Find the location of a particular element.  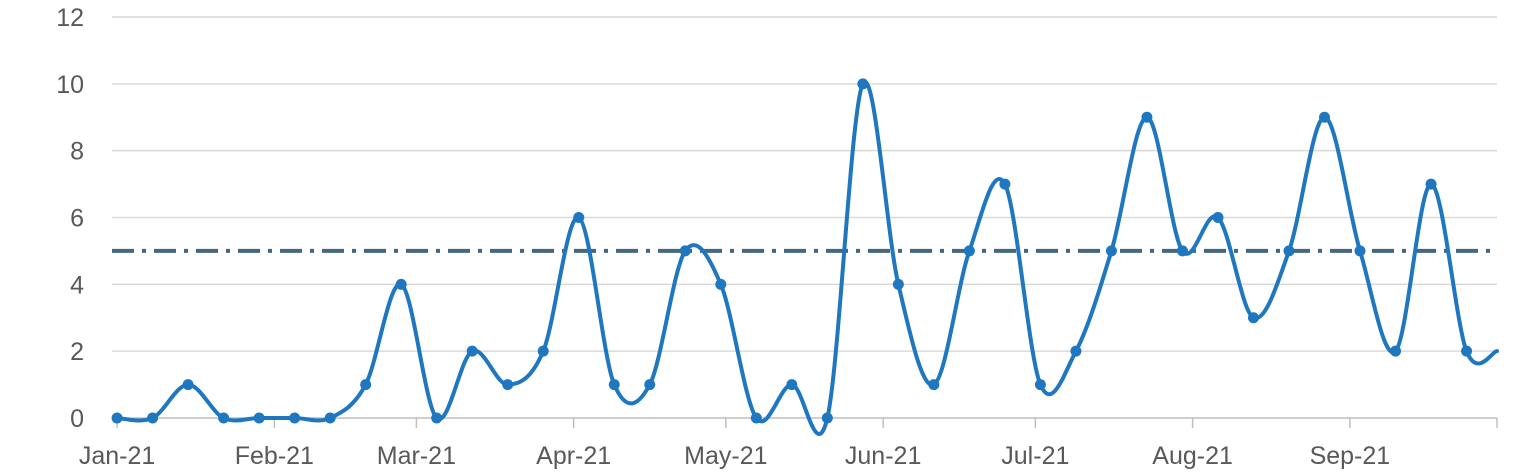

x-tick-label-8: Sep-21 is located at coordinates (1350, 456).